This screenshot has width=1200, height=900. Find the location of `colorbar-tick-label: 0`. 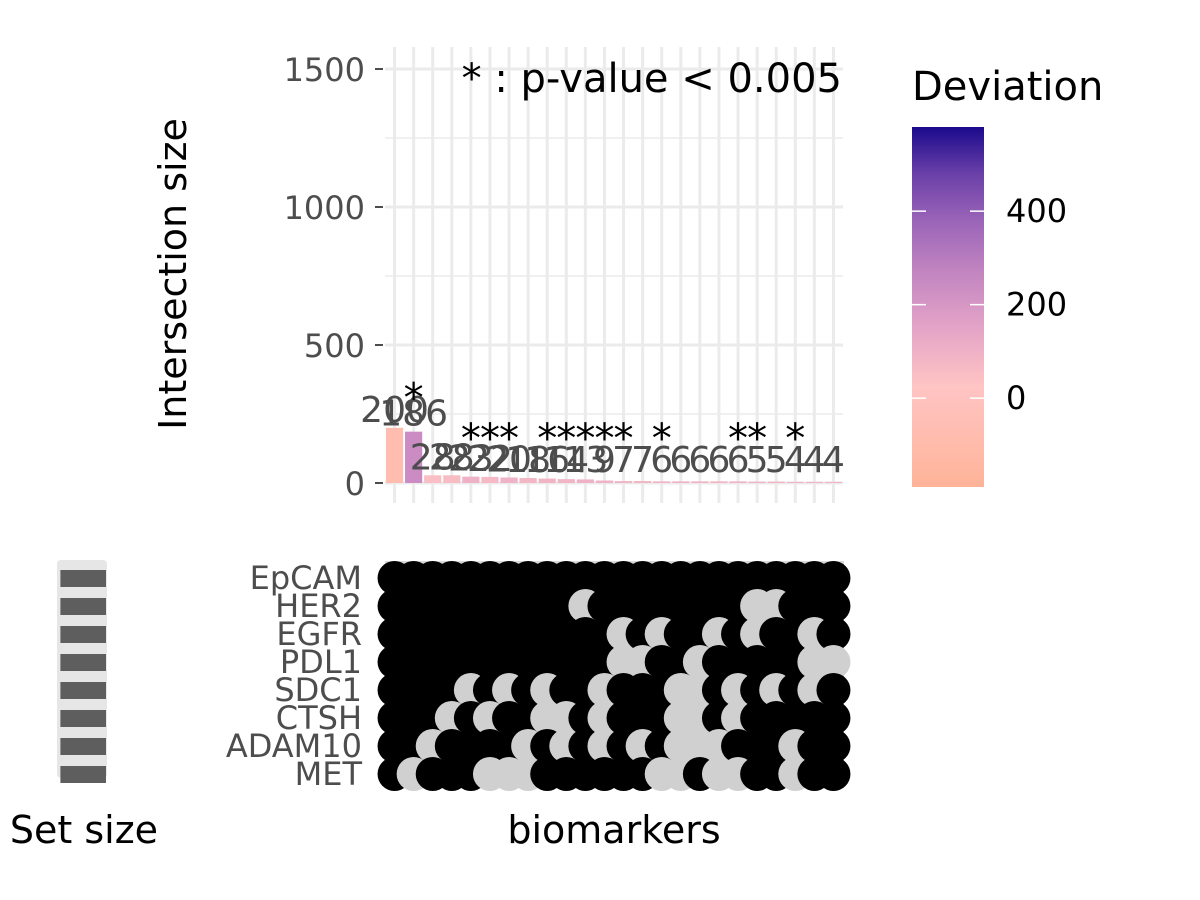

colorbar-tick-label: 0 is located at coordinates (1016, 398).